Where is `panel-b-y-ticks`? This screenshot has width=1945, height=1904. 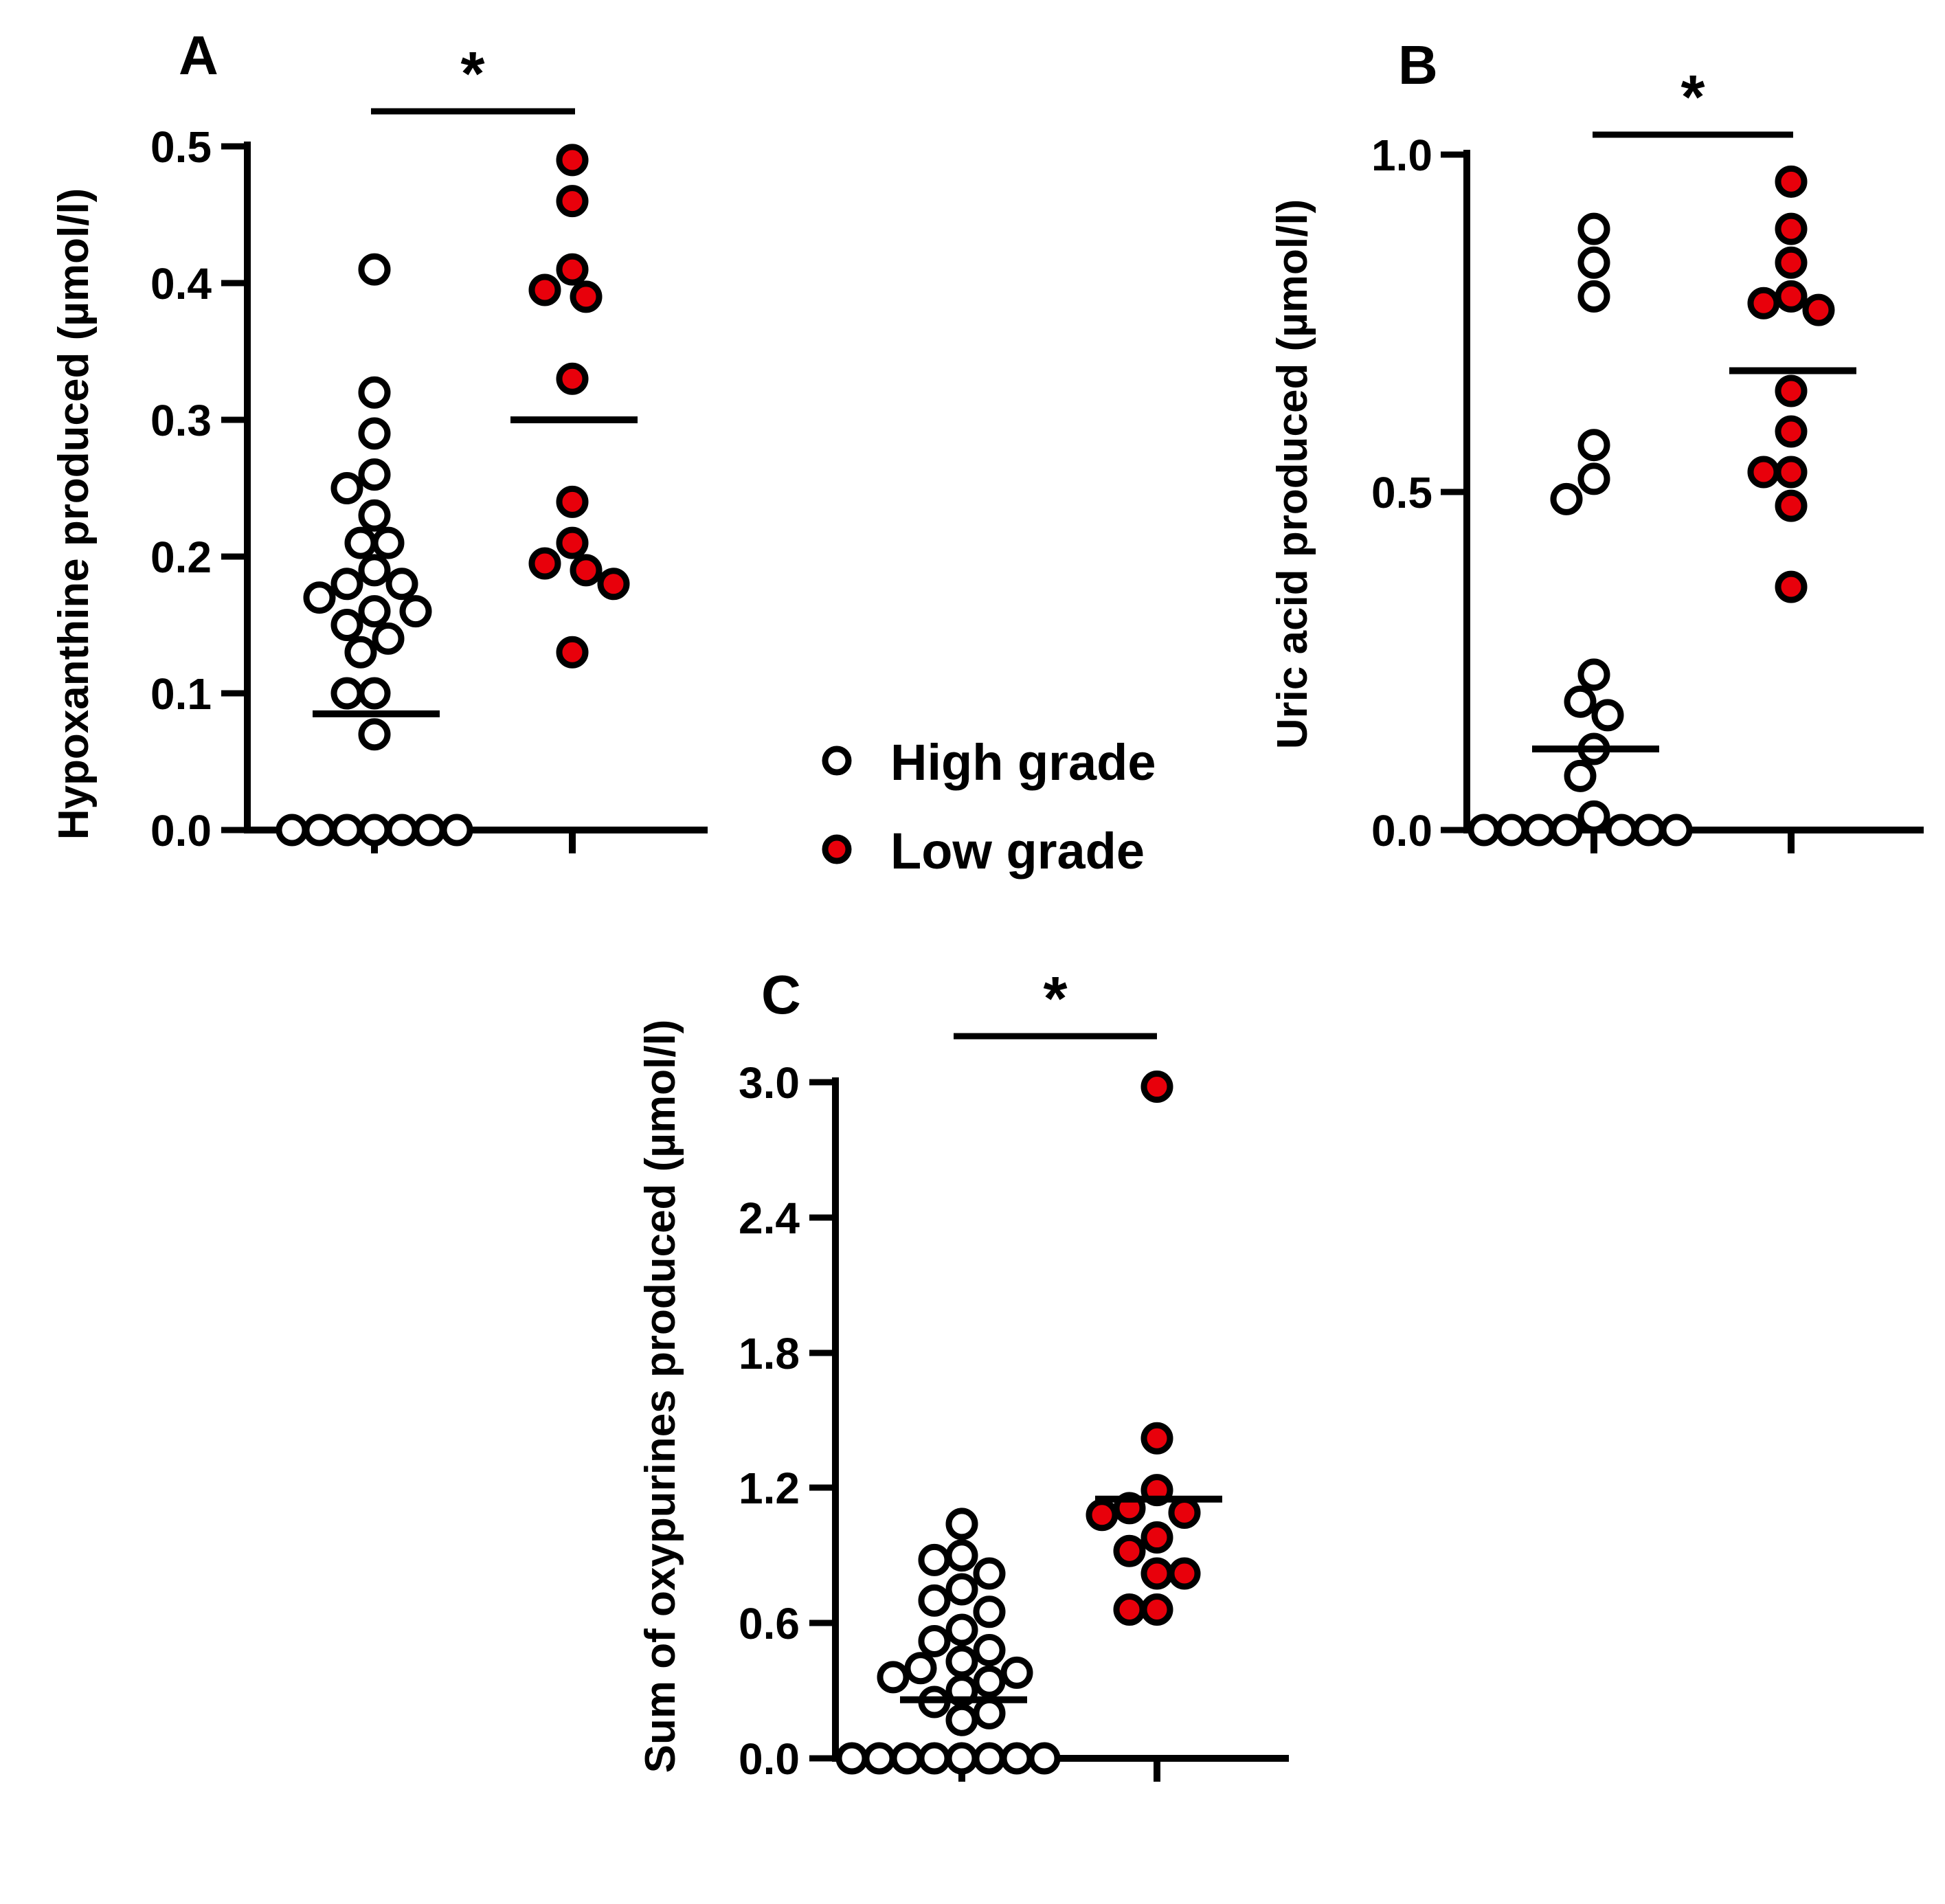
panel-b-y-ticks is located at coordinates (1454, 492).